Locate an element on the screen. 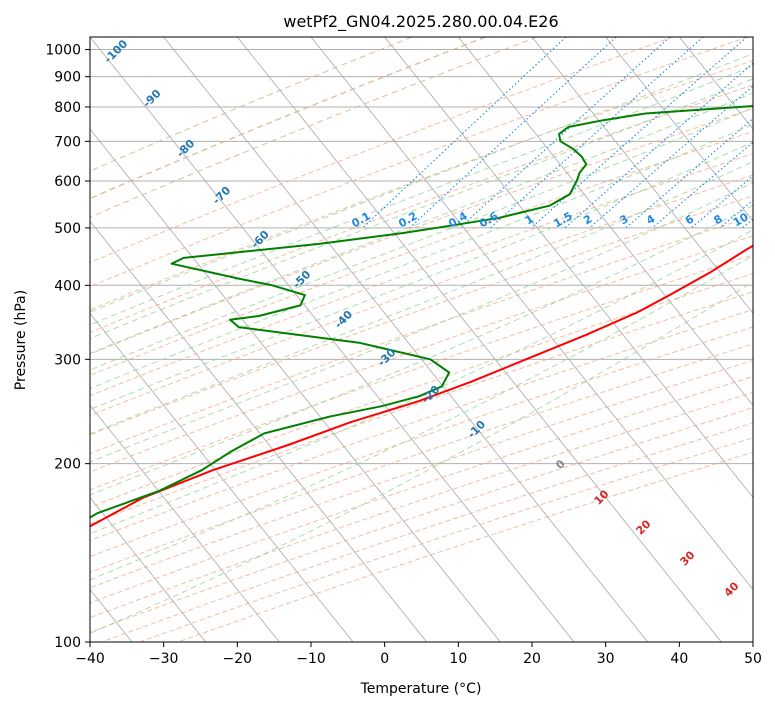 The height and width of the screenshot is (708, 775). y-tick-label: 800 is located at coordinates (67, 108).